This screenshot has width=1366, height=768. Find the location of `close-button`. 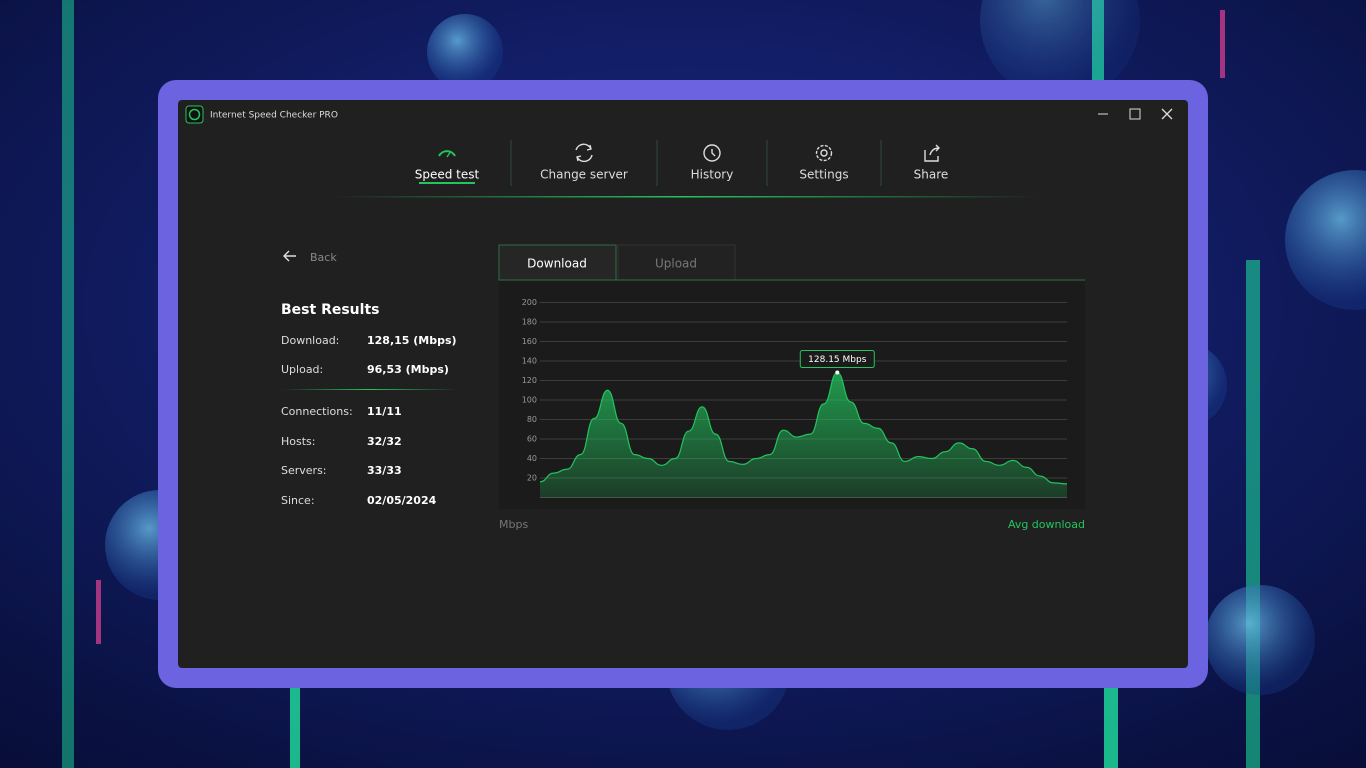

close-button is located at coordinates (1167, 114).